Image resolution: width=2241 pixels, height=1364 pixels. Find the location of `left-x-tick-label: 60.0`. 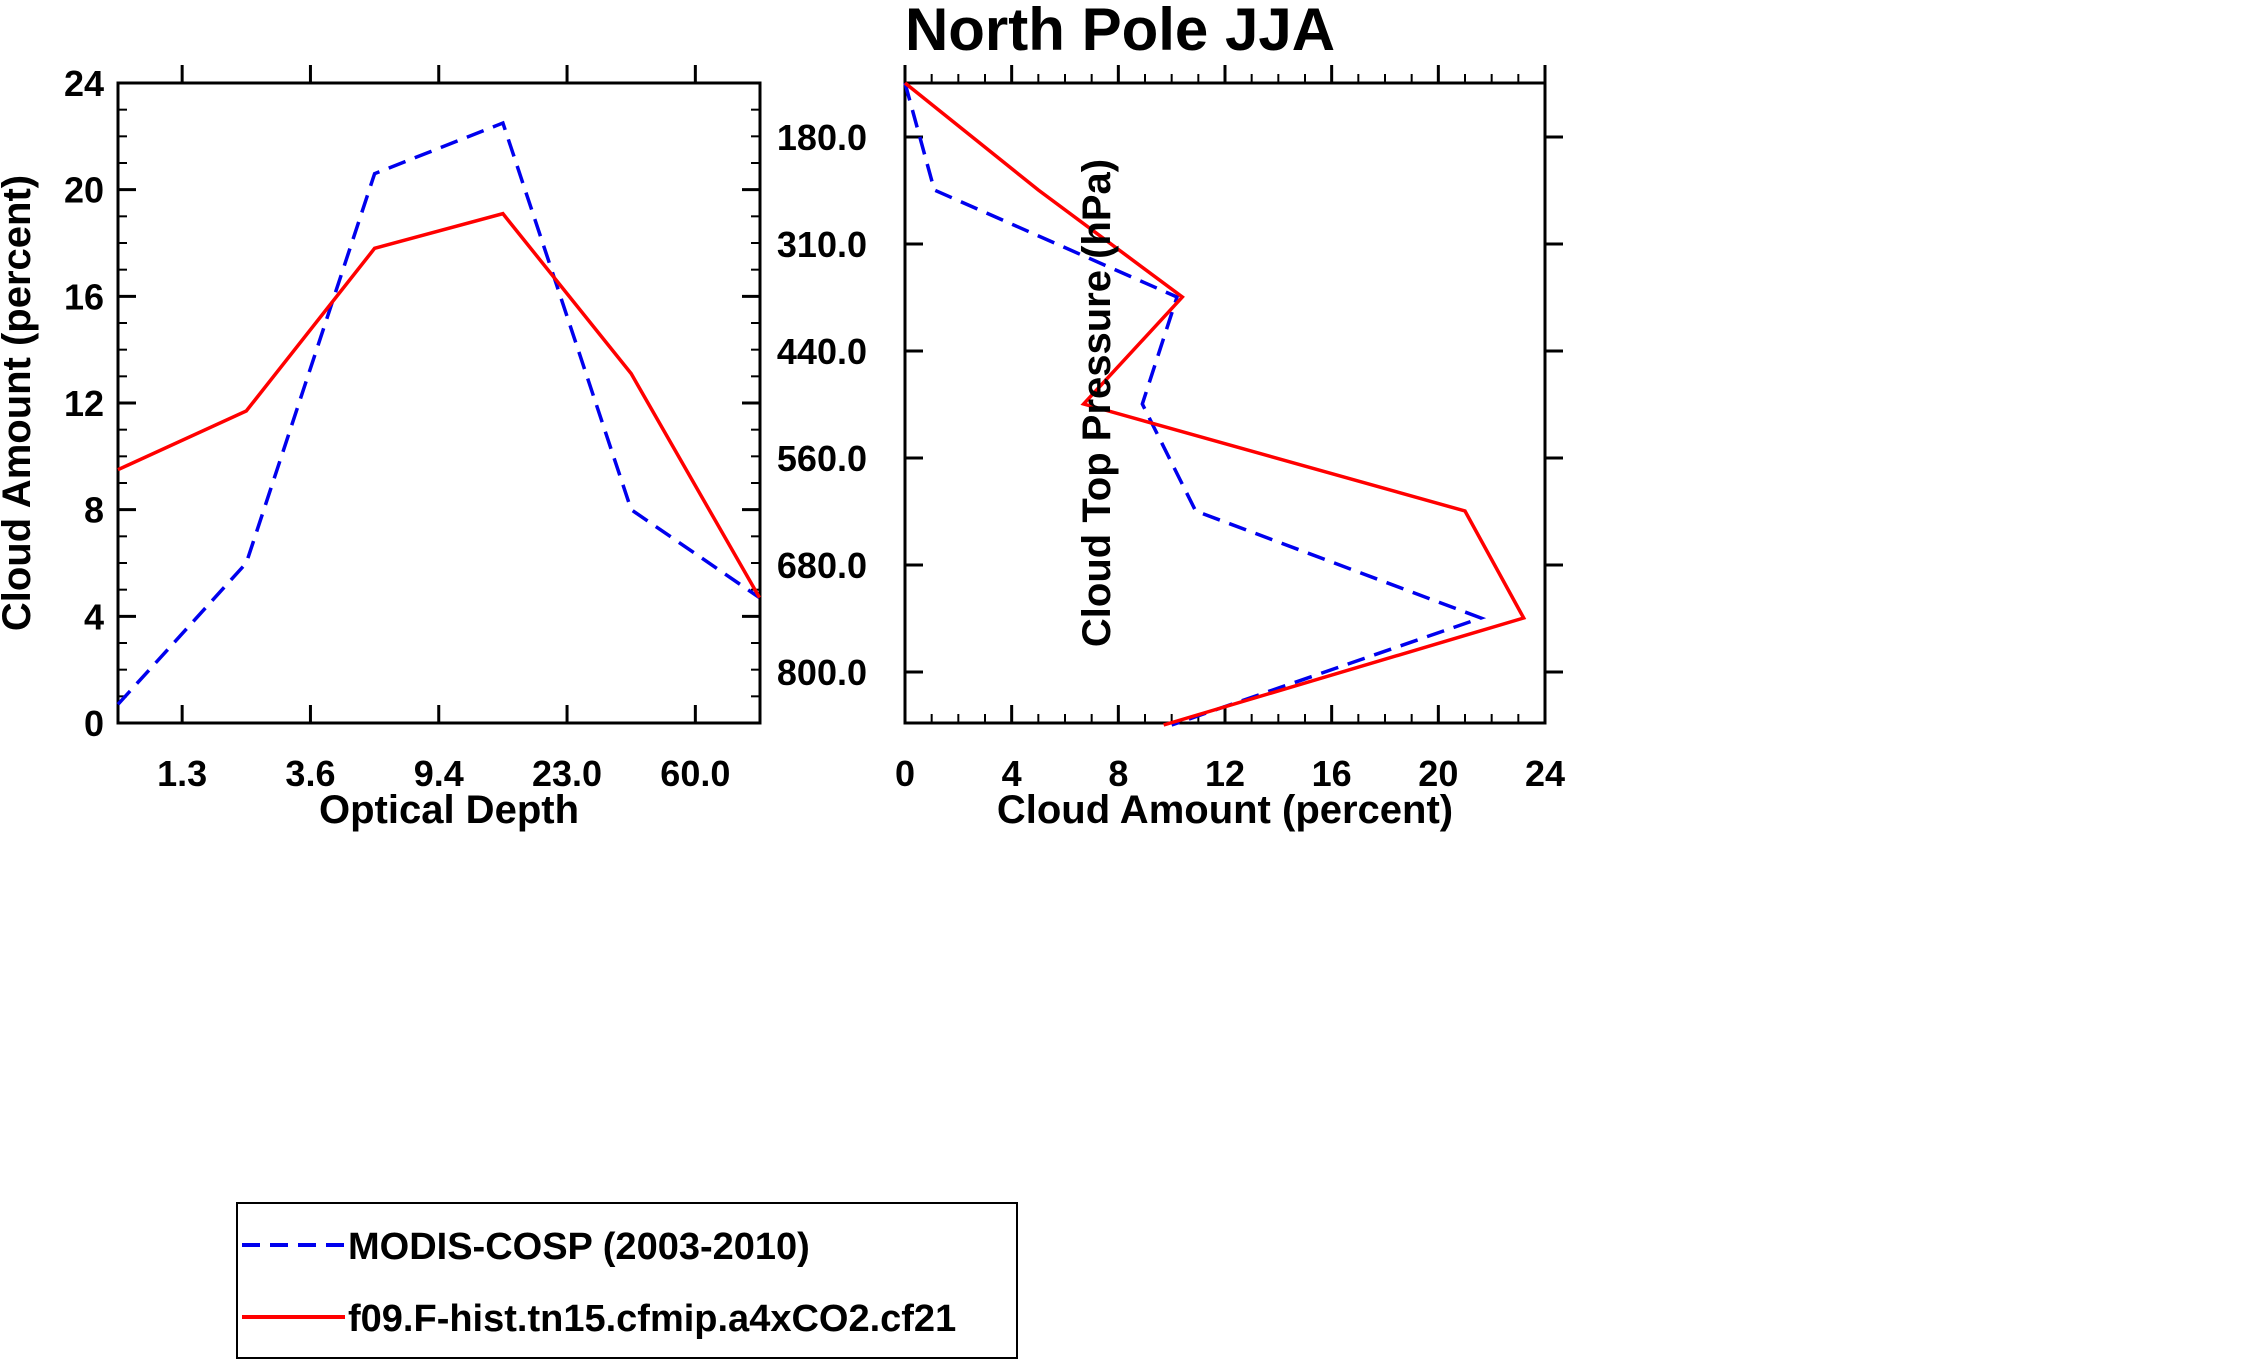

left-x-tick-label: 60.0 is located at coordinates (695, 773).